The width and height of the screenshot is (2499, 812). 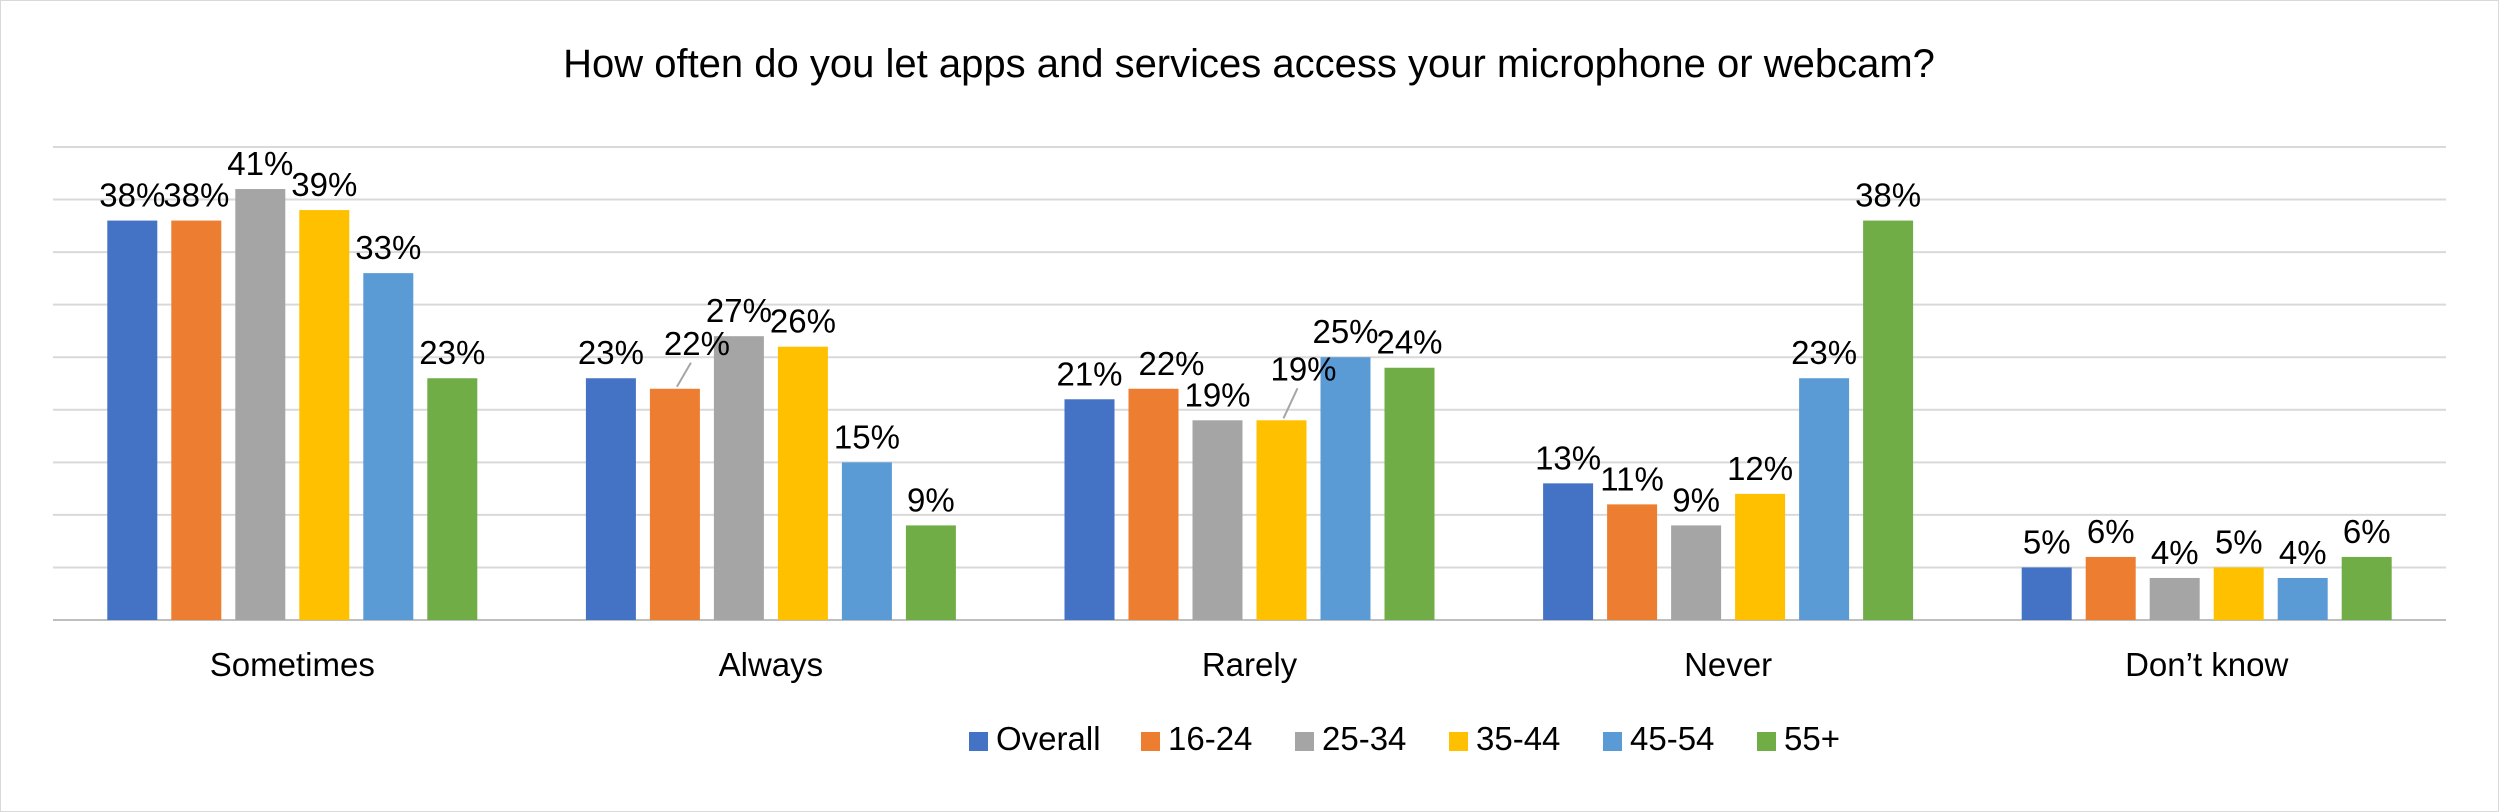 I want to click on data-label-never-25-34: 9%, so click(x=1696, y=499).